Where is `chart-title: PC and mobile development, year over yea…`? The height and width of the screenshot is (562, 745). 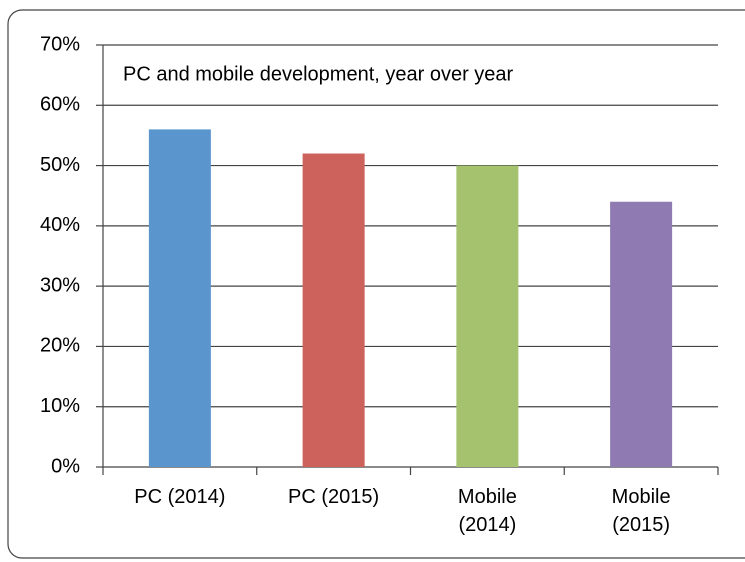
chart-title: PC and mobile development, year over yea… is located at coordinates (318, 74).